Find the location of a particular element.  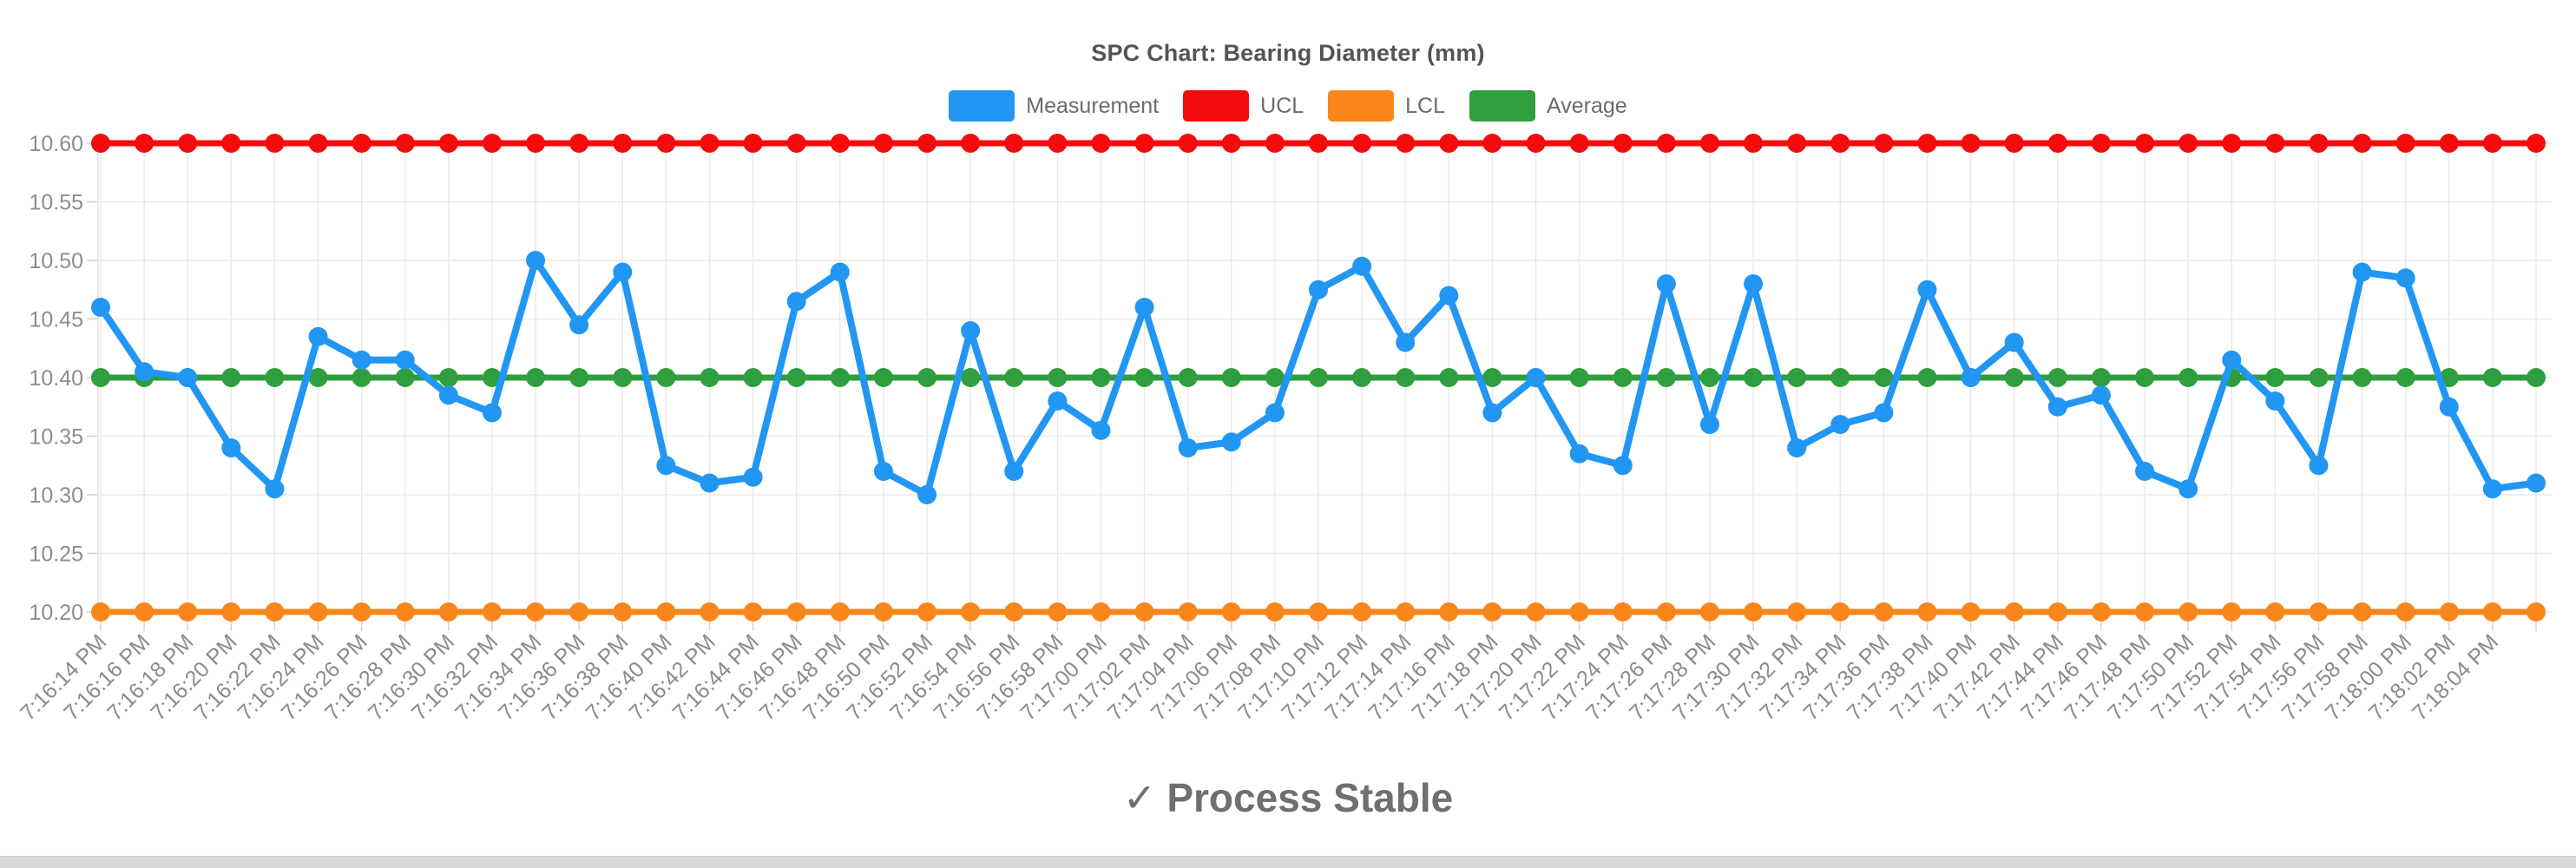

y-tick-label: 10.45 is located at coordinates (56, 319).